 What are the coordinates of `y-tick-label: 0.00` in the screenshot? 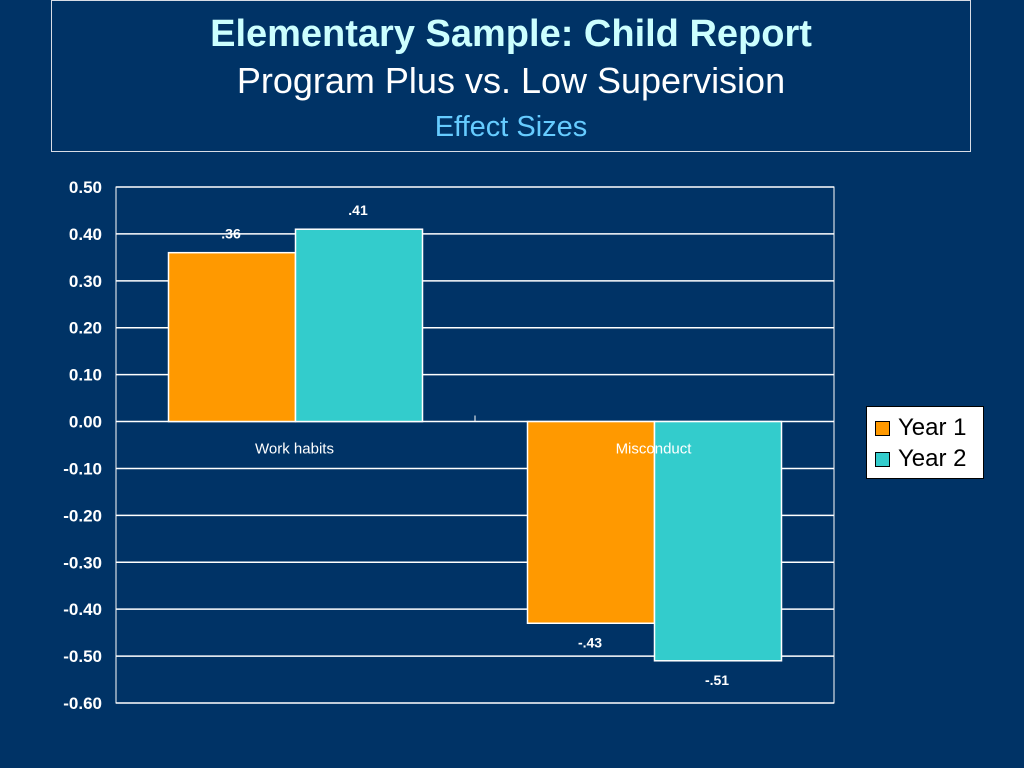 It's located at (85, 422).